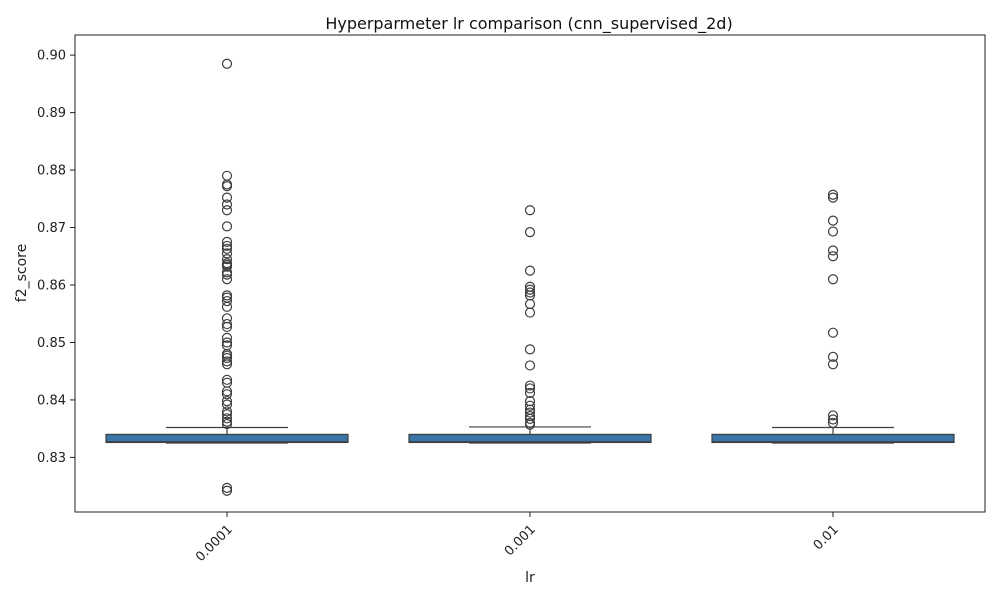 The width and height of the screenshot is (1000, 600). What do you see at coordinates (51, 113) in the screenshot?
I see `y-tick-label: 0.89` at bounding box center [51, 113].